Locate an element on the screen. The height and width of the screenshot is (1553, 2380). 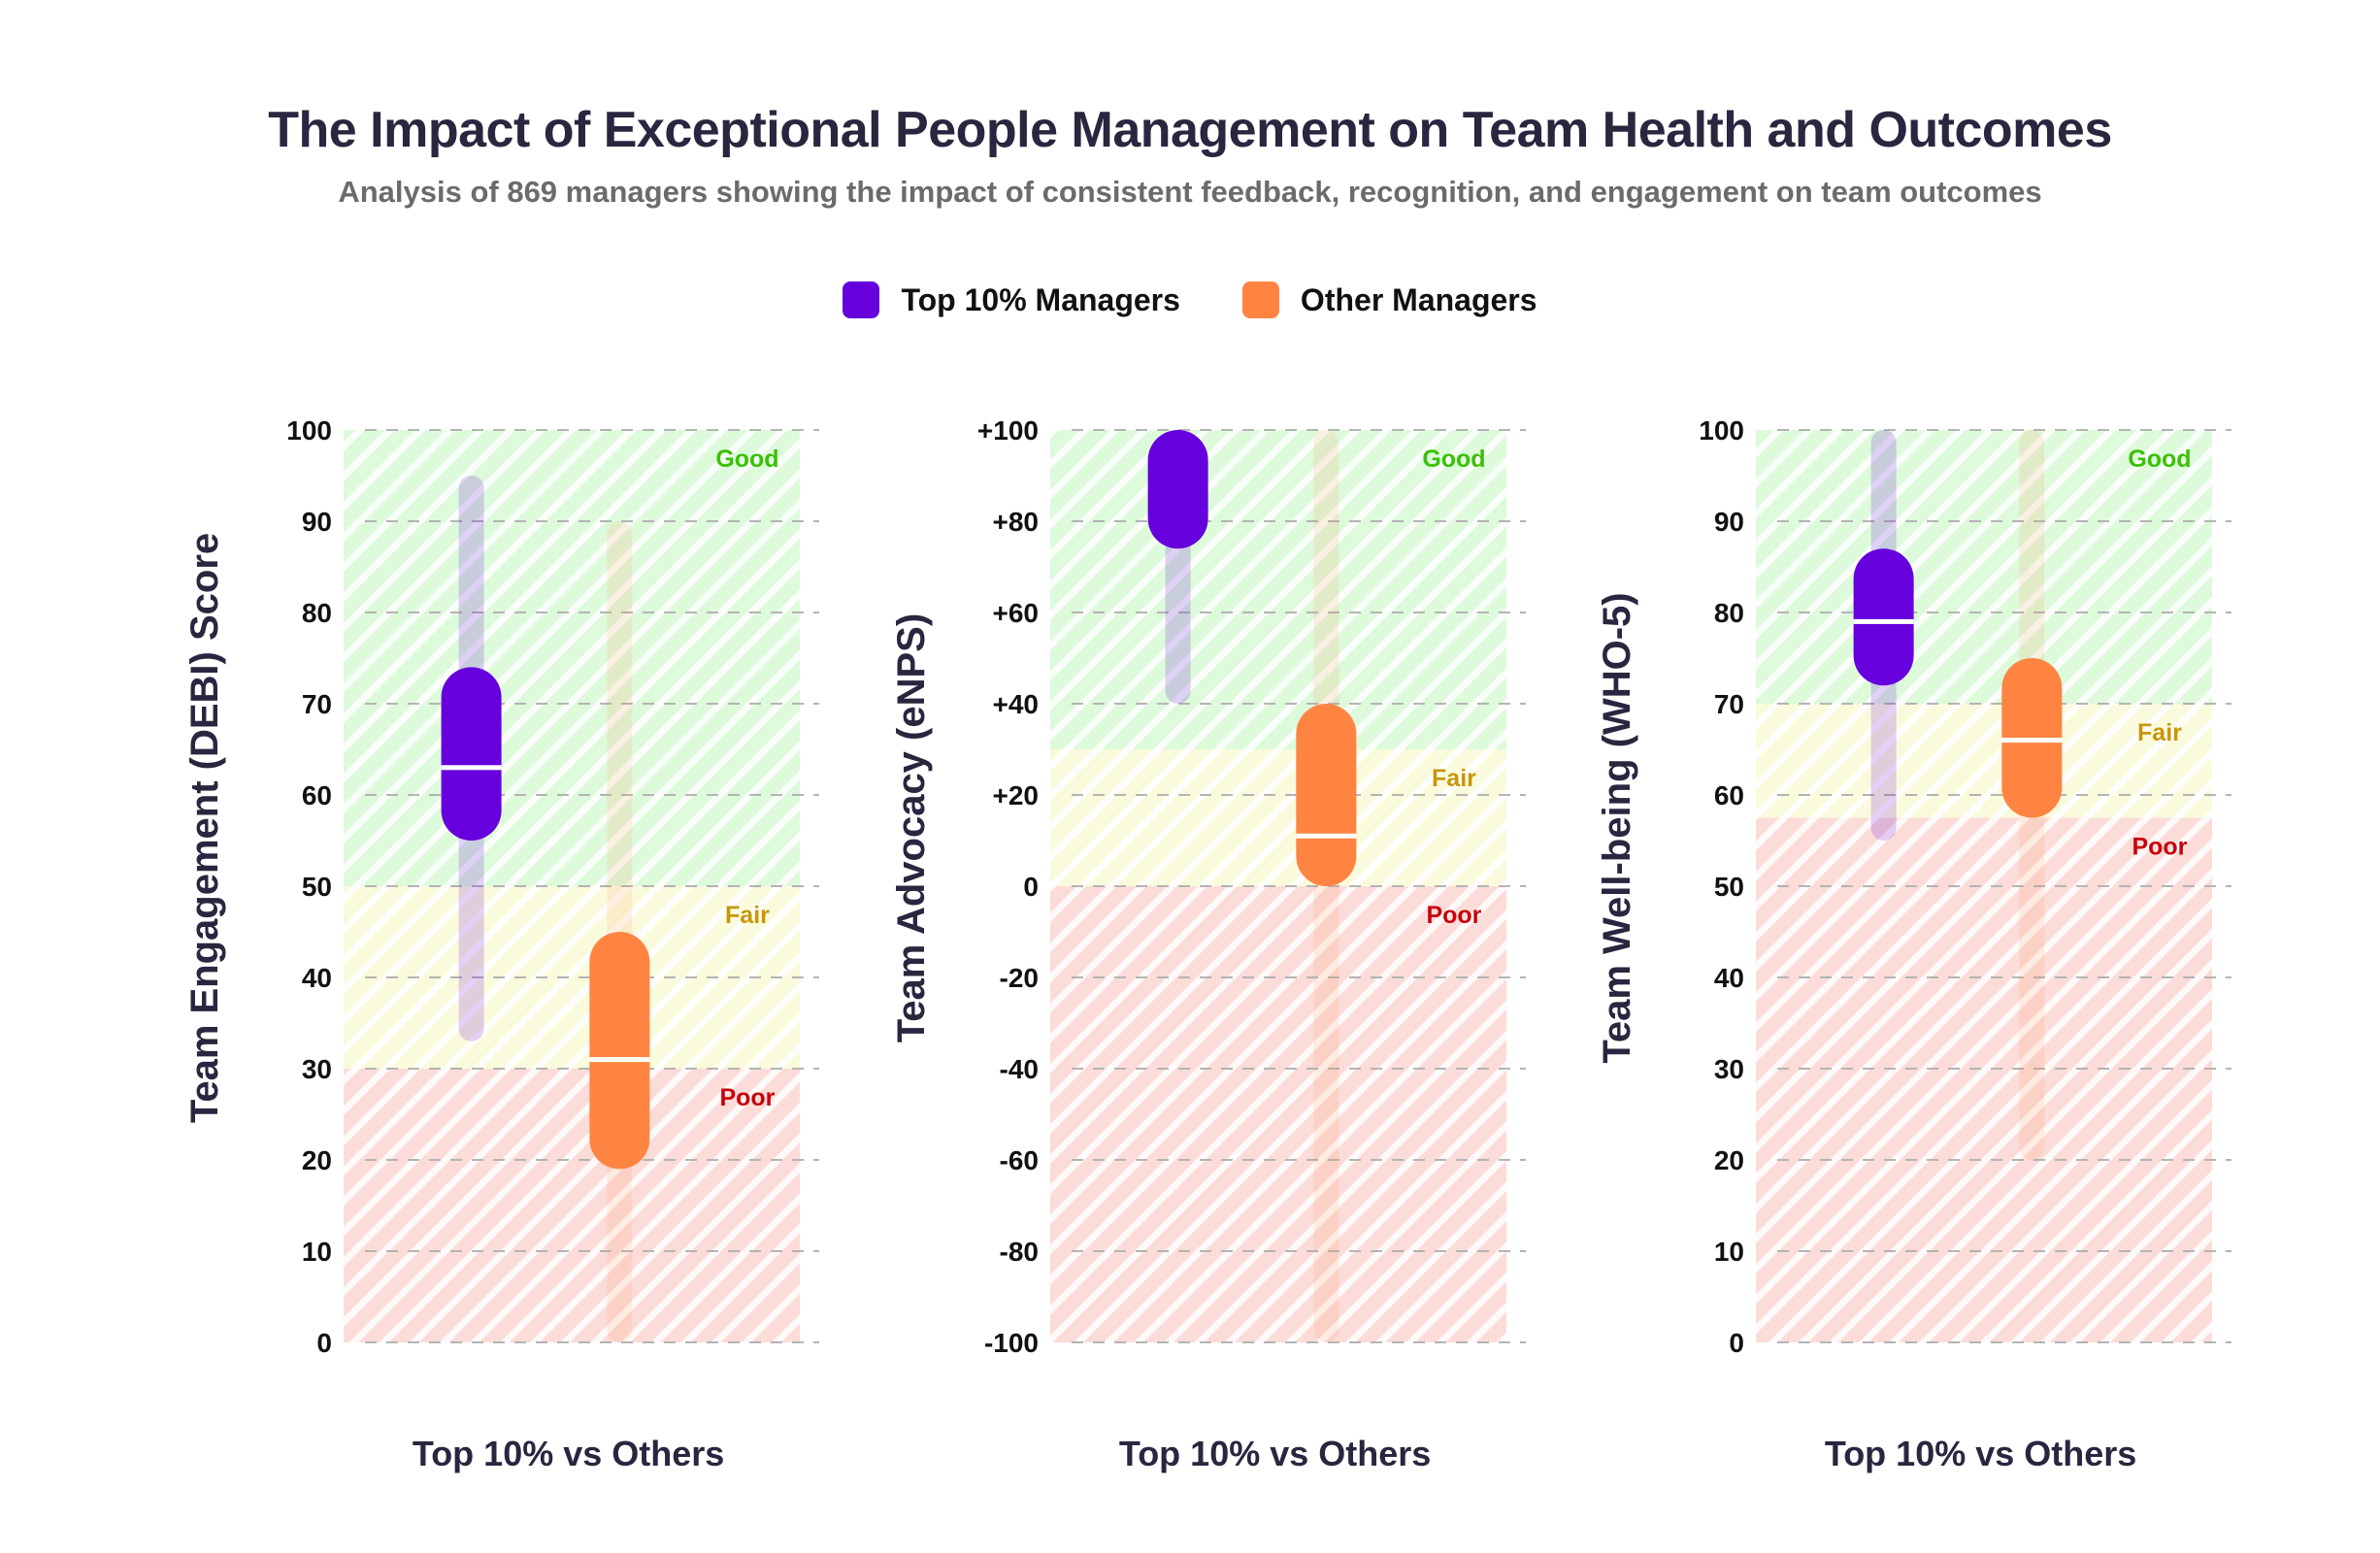
y-axis-title: Team Well-being (WHO-5) is located at coordinates (1617, 827).